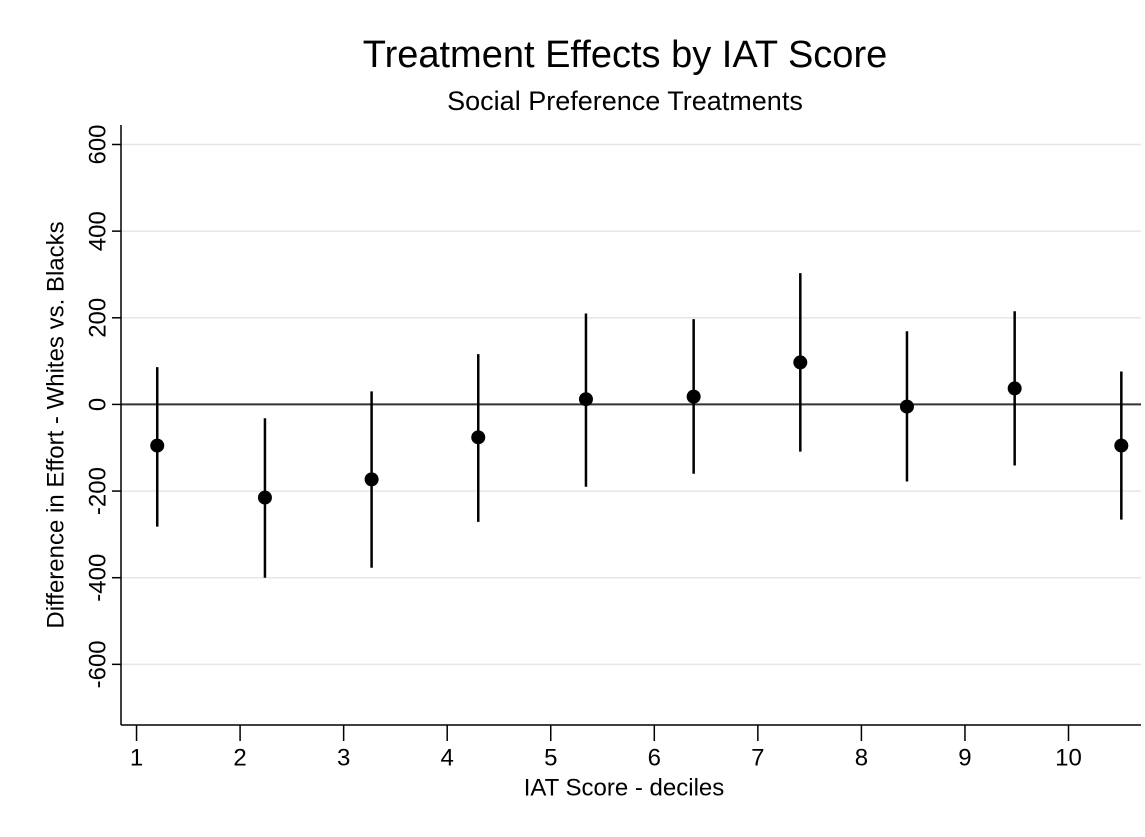 This screenshot has height=837, width=1145. What do you see at coordinates (964, 757) in the screenshot?
I see `x-tick-label: 9` at bounding box center [964, 757].